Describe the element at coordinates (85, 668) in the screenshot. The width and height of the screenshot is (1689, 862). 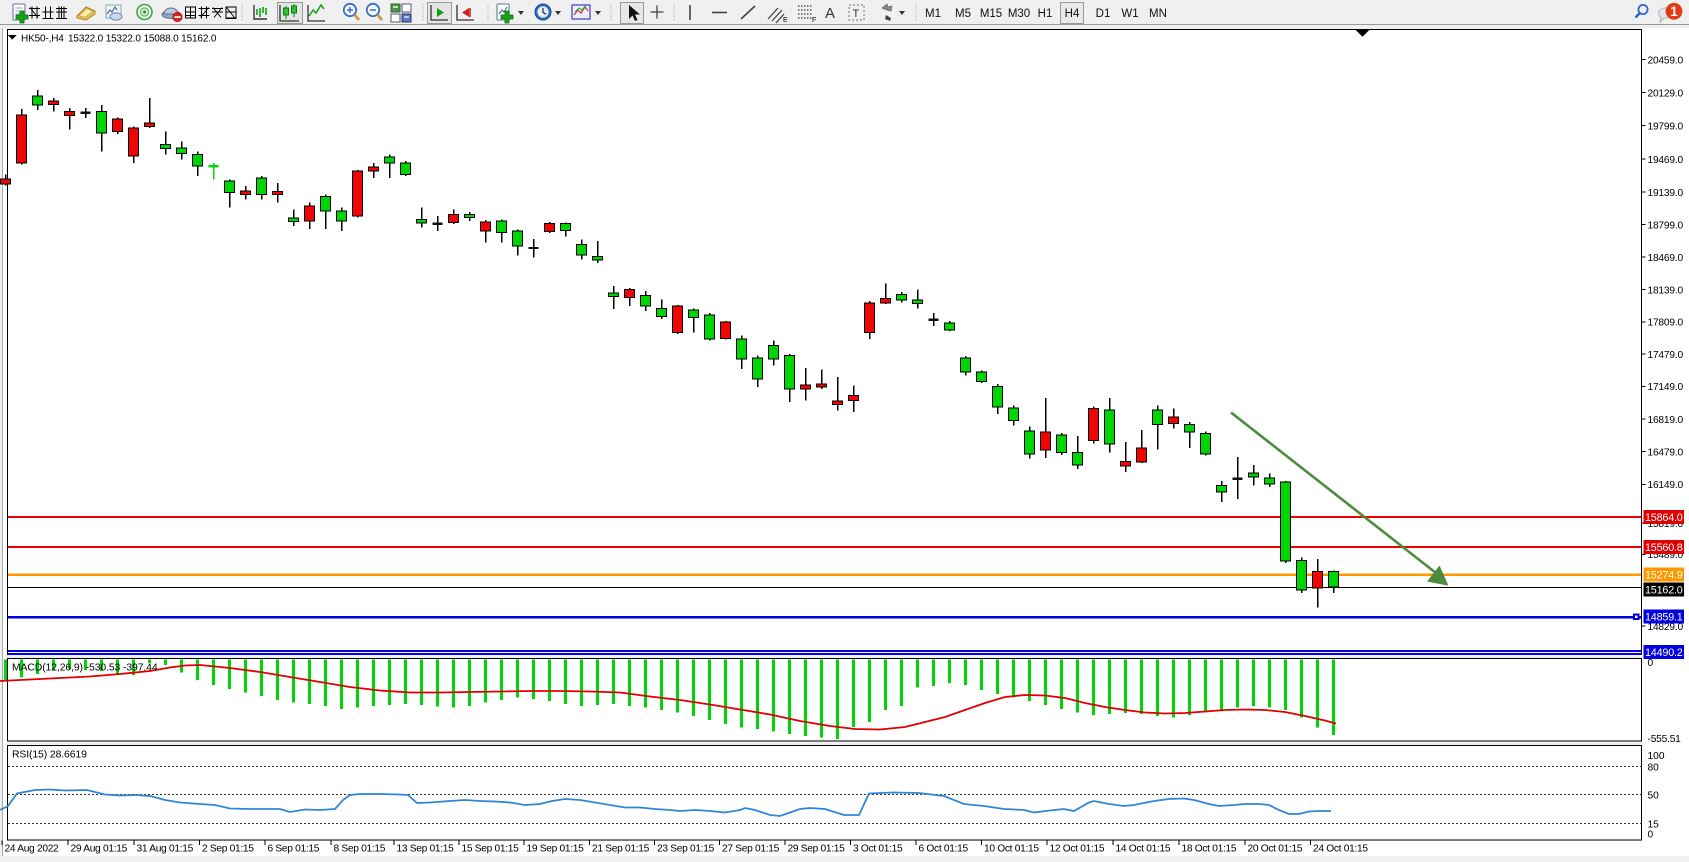
I see `svg-text: MACD(12,26,9) -530.53 -397.44` at that location.